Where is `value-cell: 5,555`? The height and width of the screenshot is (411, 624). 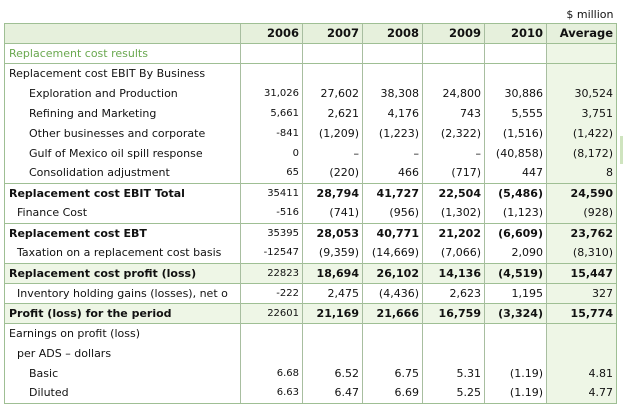 value-cell: 5,555 is located at coordinates (515, 113).